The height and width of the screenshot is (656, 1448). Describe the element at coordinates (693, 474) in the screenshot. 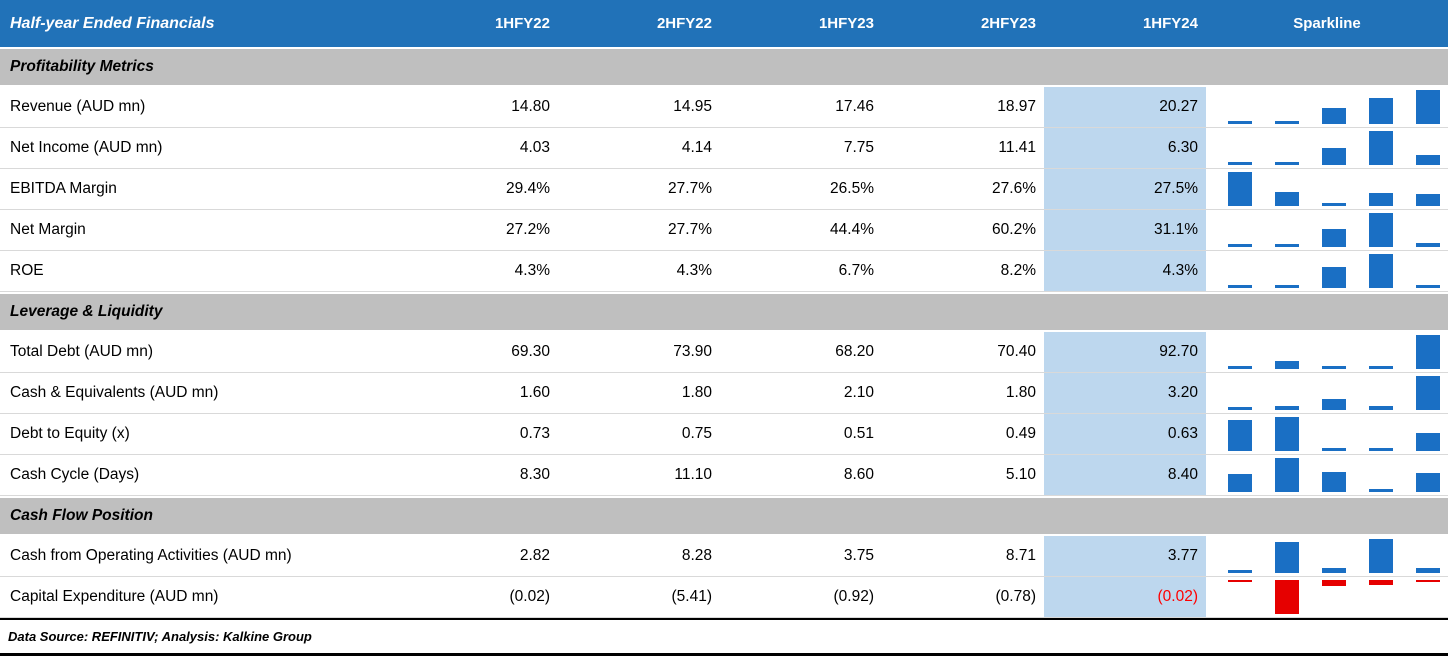

I see `value-2hfy22: 11.10` at that location.